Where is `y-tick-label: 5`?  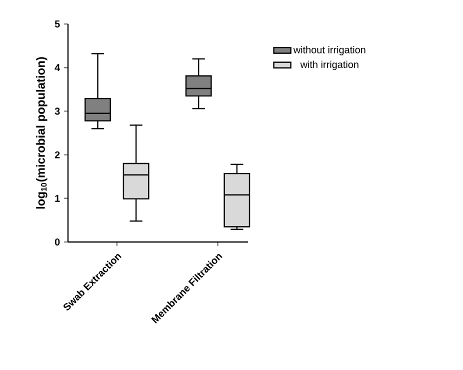 y-tick-label: 5 is located at coordinates (57, 24).